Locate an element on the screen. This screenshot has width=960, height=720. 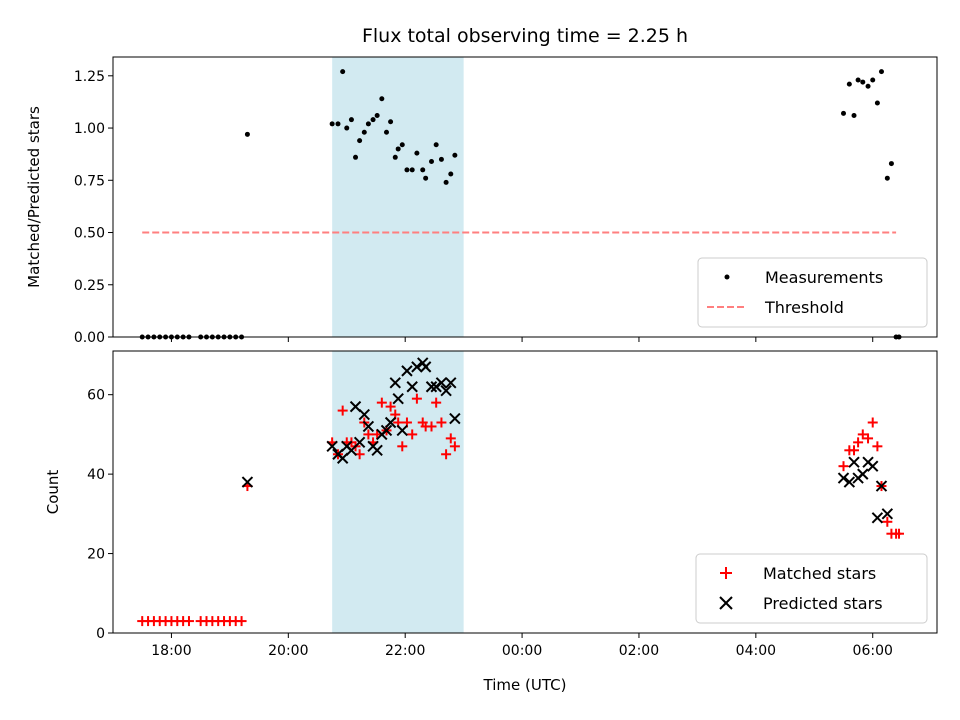
legend-predicted-stars: Predicted stars is located at coordinates (823, 603).